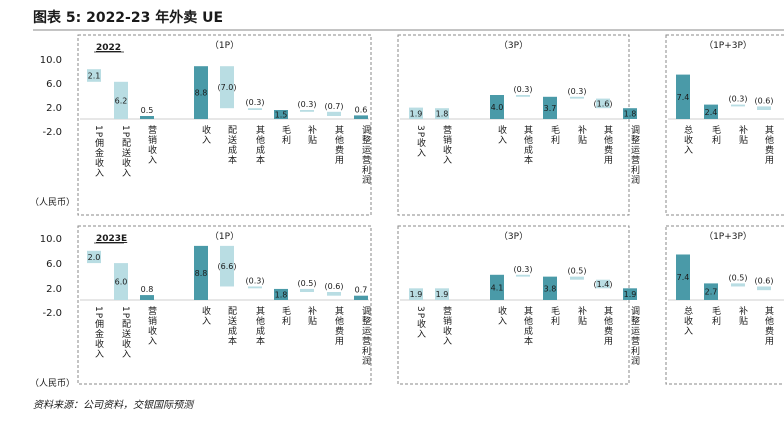 This screenshot has width=784, height=422. What do you see at coordinates (513, 45) in the screenshot?
I see `group-label: （3P）` at bounding box center [513, 45].